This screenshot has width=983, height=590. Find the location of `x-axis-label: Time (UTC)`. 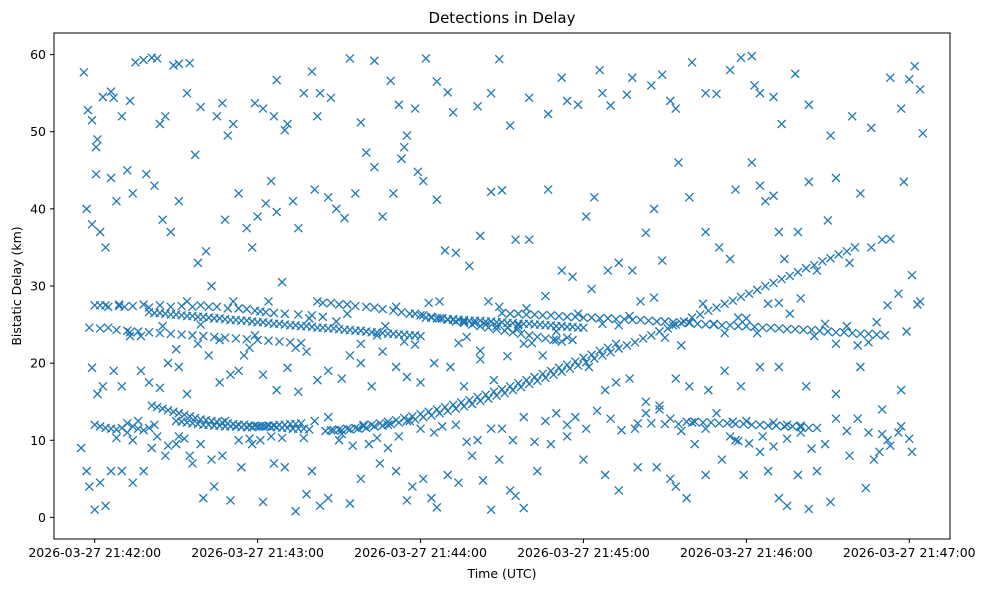

x-axis-label: Time (UTC) is located at coordinates (501, 573).